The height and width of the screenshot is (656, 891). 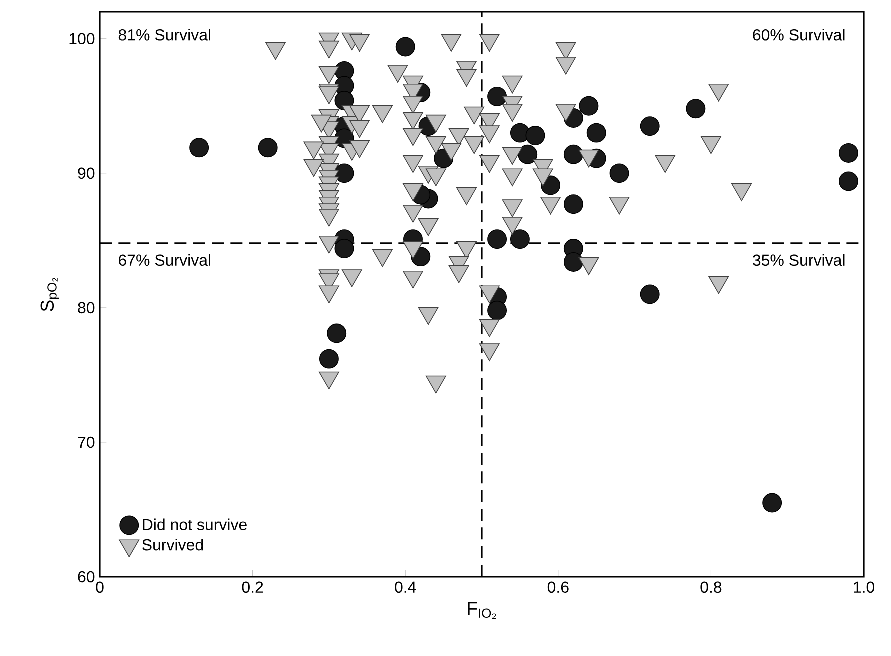 What do you see at coordinates (253, 588) in the screenshot?
I see `x-tick-label: 0.2` at bounding box center [253, 588].